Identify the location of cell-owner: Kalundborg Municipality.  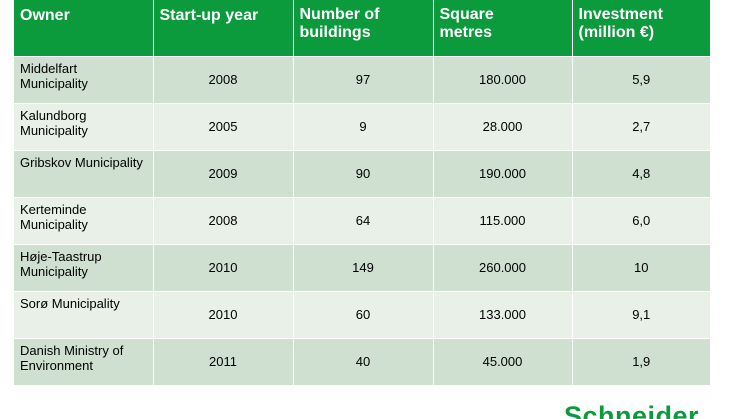
(83, 126).